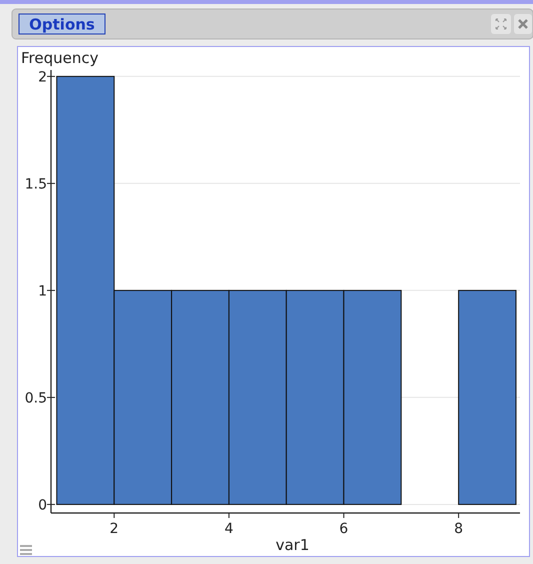 This screenshot has height=564, width=533. I want to click on y-axis-title: Frequency, so click(60, 58).